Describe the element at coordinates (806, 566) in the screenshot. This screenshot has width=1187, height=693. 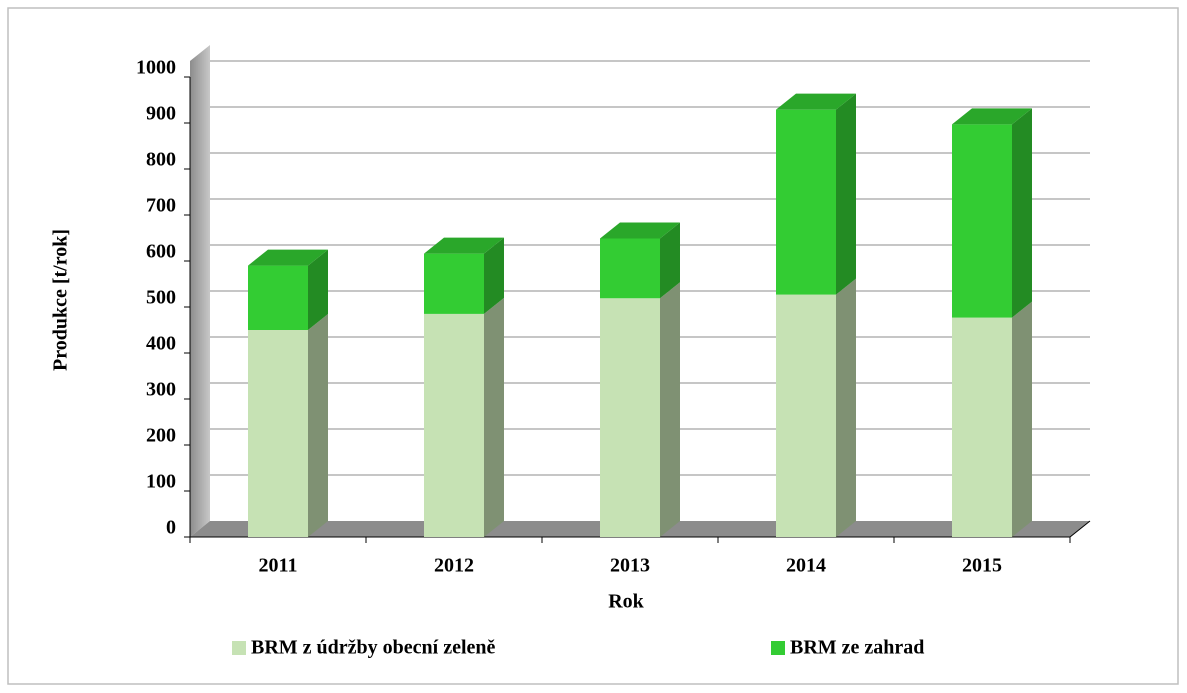
I see `x-tick-label: 2014` at that location.